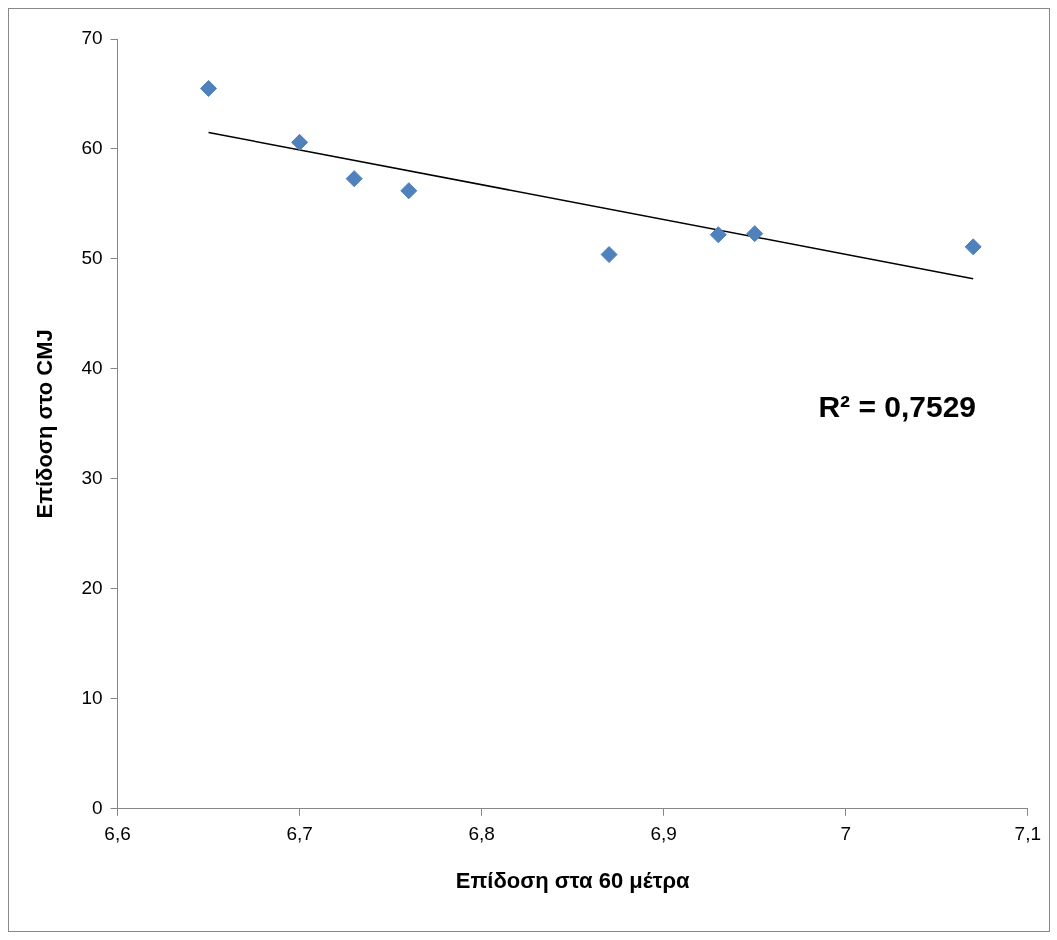 The width and height of the screenshot is (1057, 940). What do you see at coordinates (846, 834) in the screenshot?
I see `x-tick-label: 7` at bounding box center [846, 834].